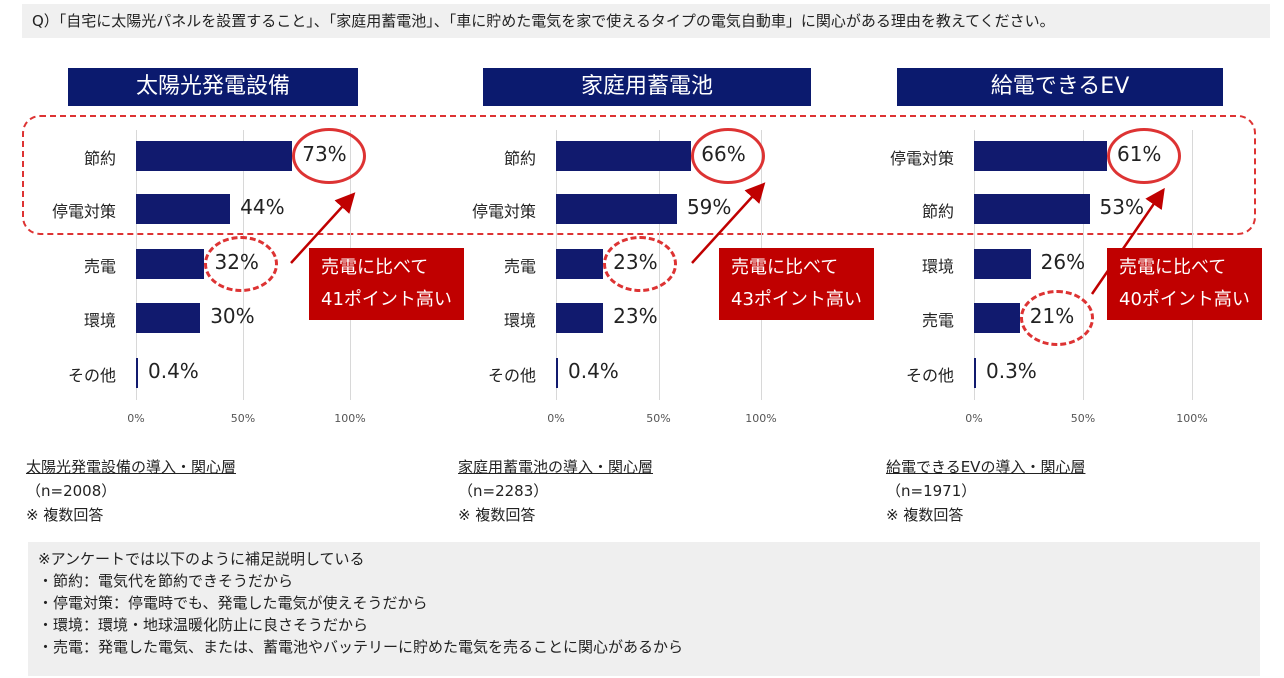  I want to click on chart-title: 太陽光発電設備, so click(213, 87).